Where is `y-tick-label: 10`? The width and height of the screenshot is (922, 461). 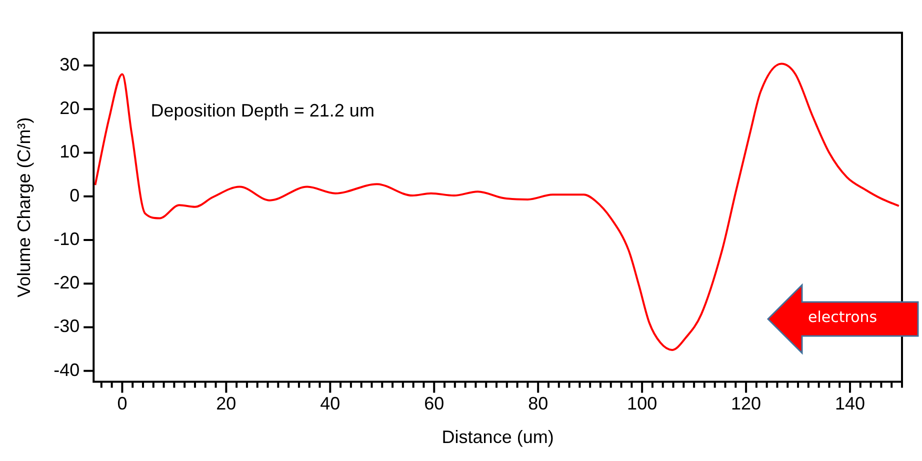 y-tick-label: 10 is located at coordinates (70, 152).